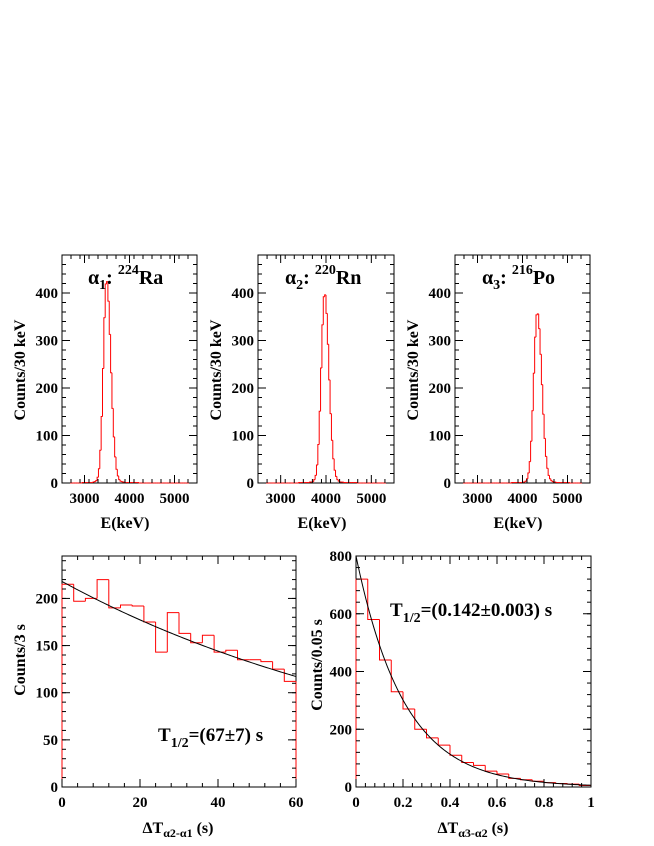 This screenshot has height=846, width=654. I want to click on x-tick-label: 5000, so click(371, 499).